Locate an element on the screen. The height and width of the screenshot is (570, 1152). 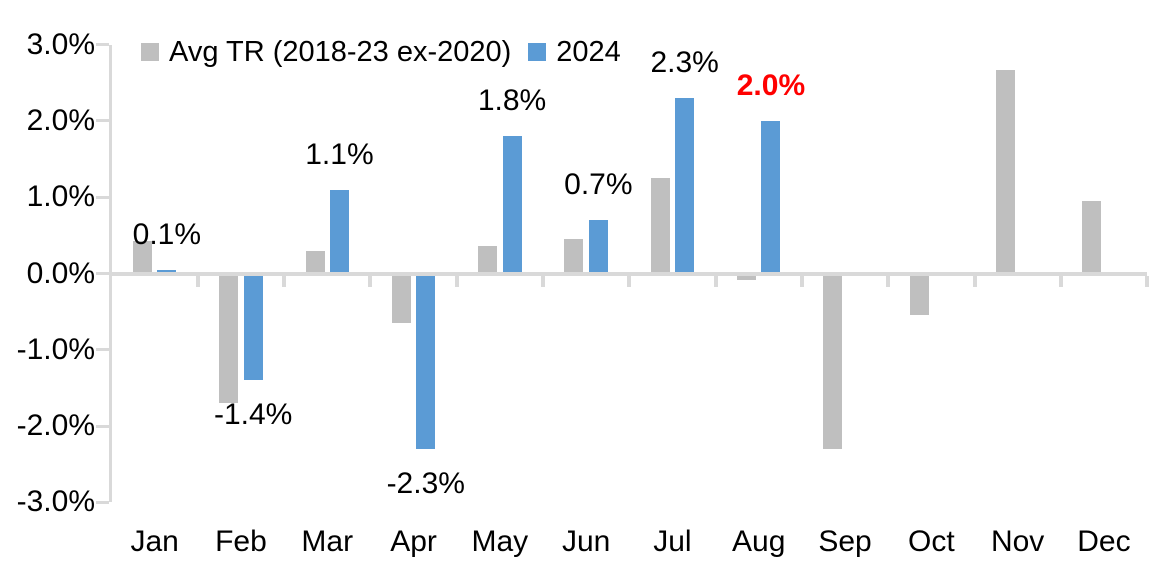
y-axis-tick-label: -2.0% is located at coordinates (55, 426).